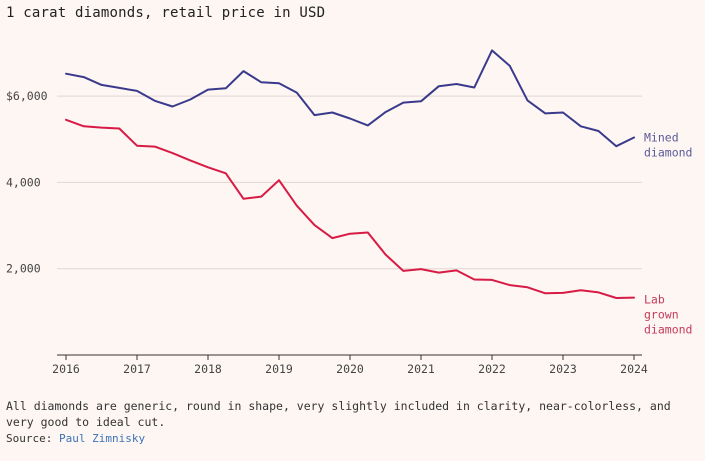  What do you see at coordinates (208, 369) in the screenshot?
I see `x-tick-label-2018: 2018` at bounding box center [208, 369].